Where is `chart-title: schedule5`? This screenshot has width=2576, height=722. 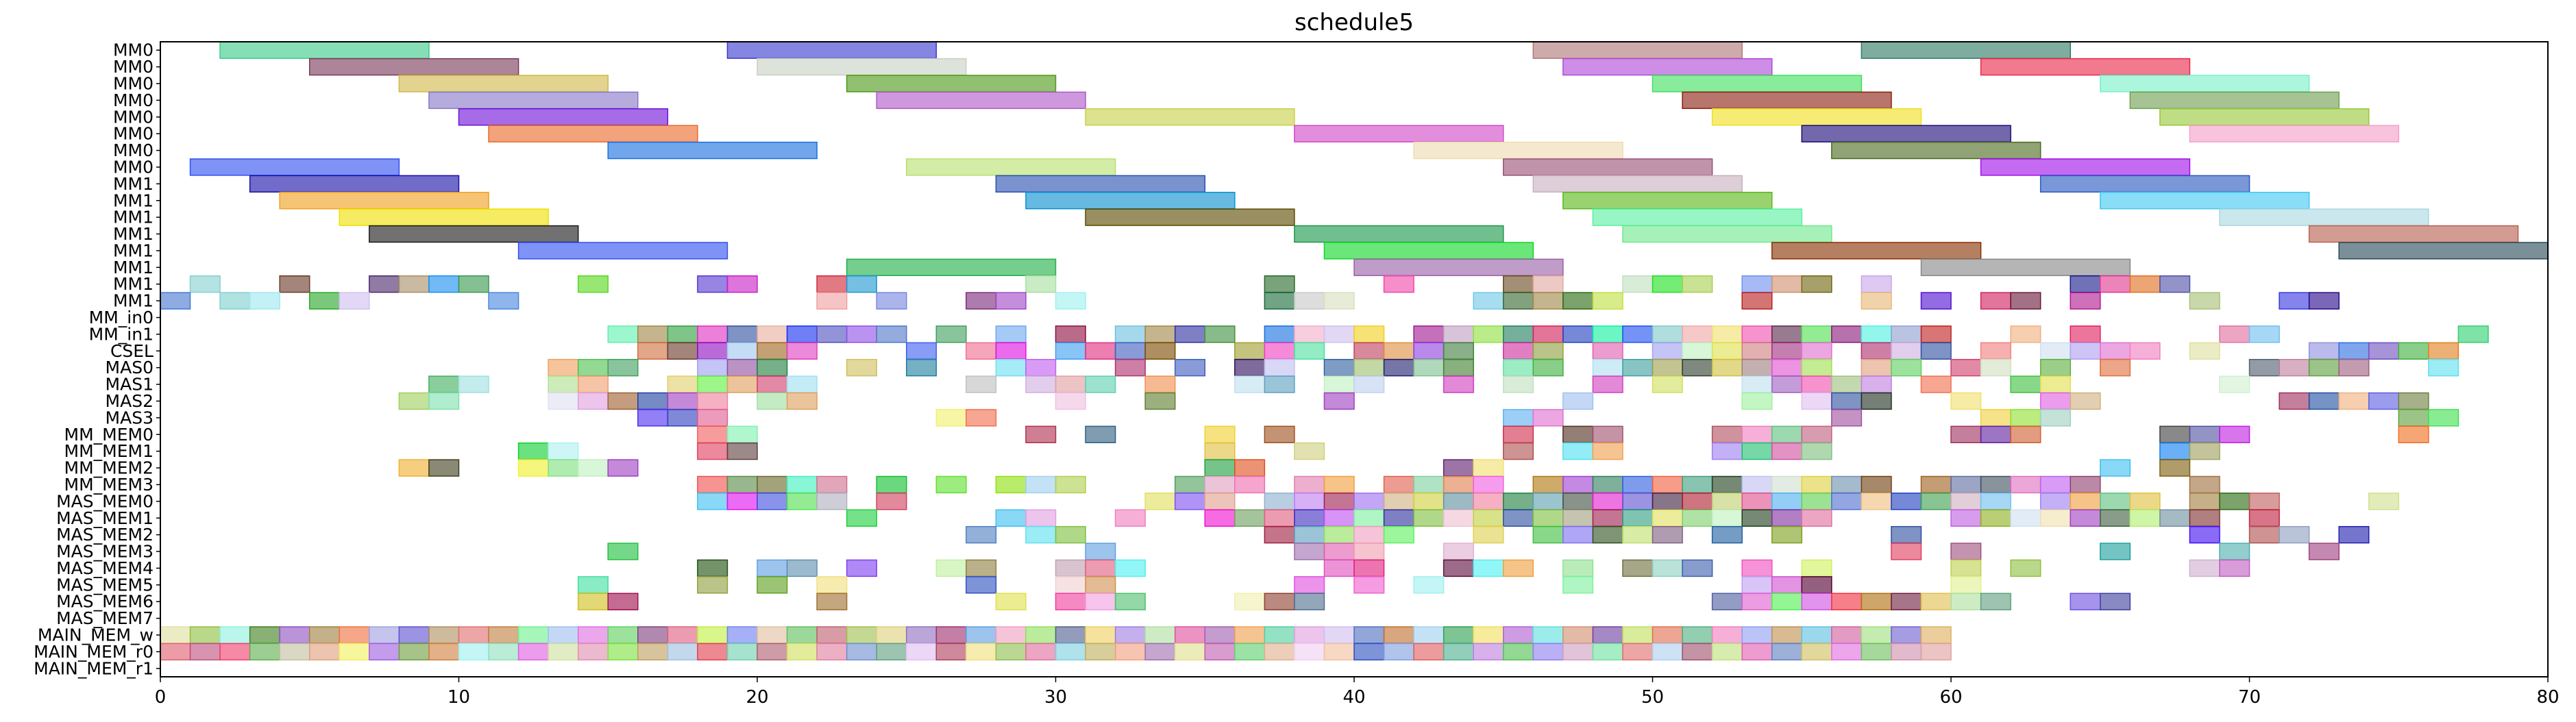 chart-title: schedule5 is located at coordinates (1355, 22).